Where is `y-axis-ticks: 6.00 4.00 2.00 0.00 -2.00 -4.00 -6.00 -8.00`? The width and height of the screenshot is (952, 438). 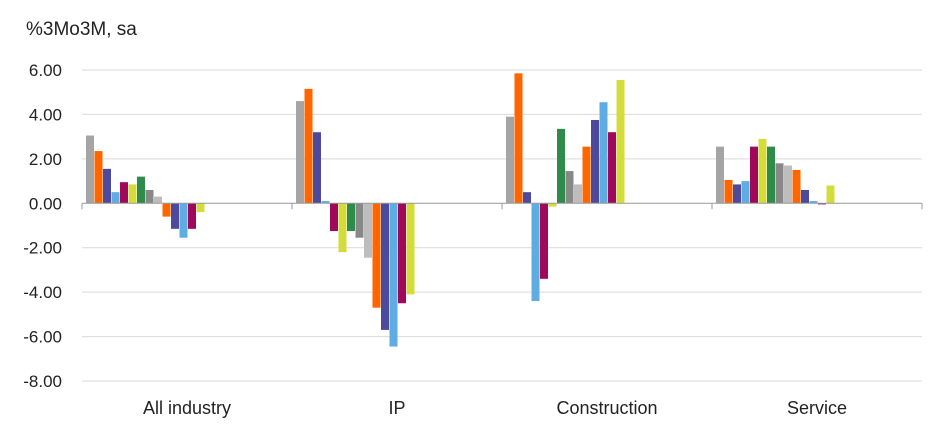 y-axis-ticks: 6.00 4.00 2.00 0.00 -2.00 -4.00 -6.00 -8.00 is located at coordinates (42, 226).